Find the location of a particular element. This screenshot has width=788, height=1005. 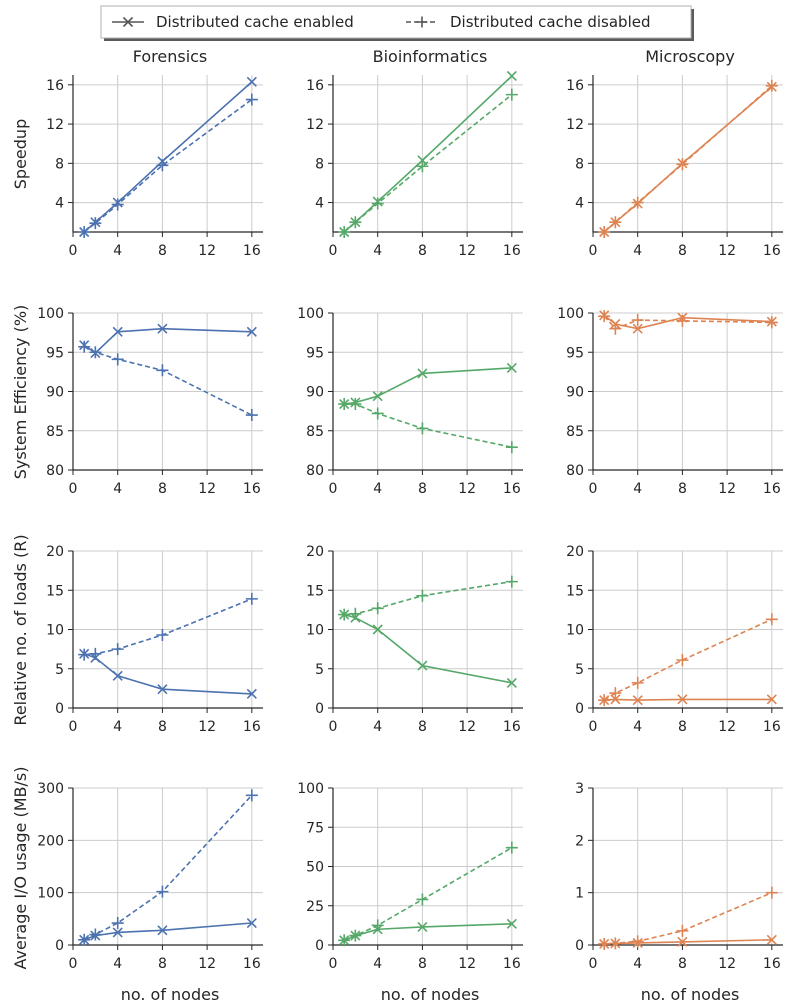

y-tick-label: 0 is located at coordinates (59, 946).